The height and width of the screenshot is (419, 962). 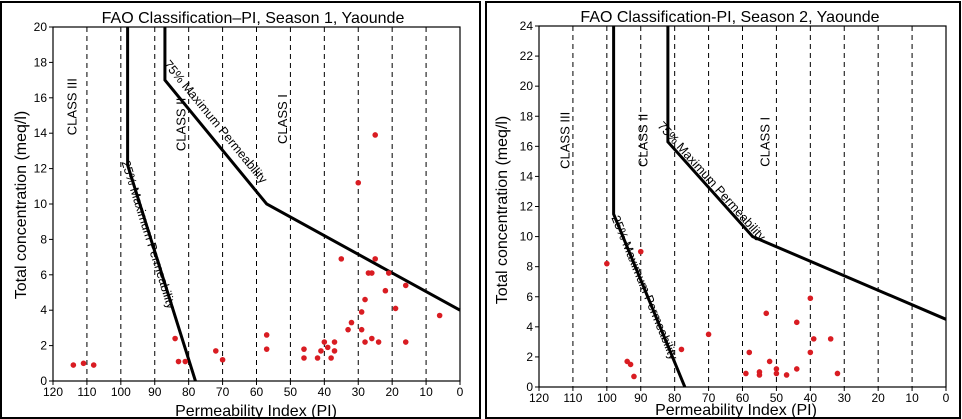 I want to click on chart-title: FAO Classification-PI, Season 2, Yaounde, so click(x=729, y=17).